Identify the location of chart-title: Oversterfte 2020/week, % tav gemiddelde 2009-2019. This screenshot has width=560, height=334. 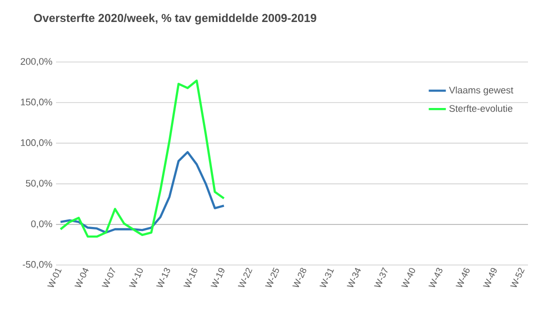
(175, 19).